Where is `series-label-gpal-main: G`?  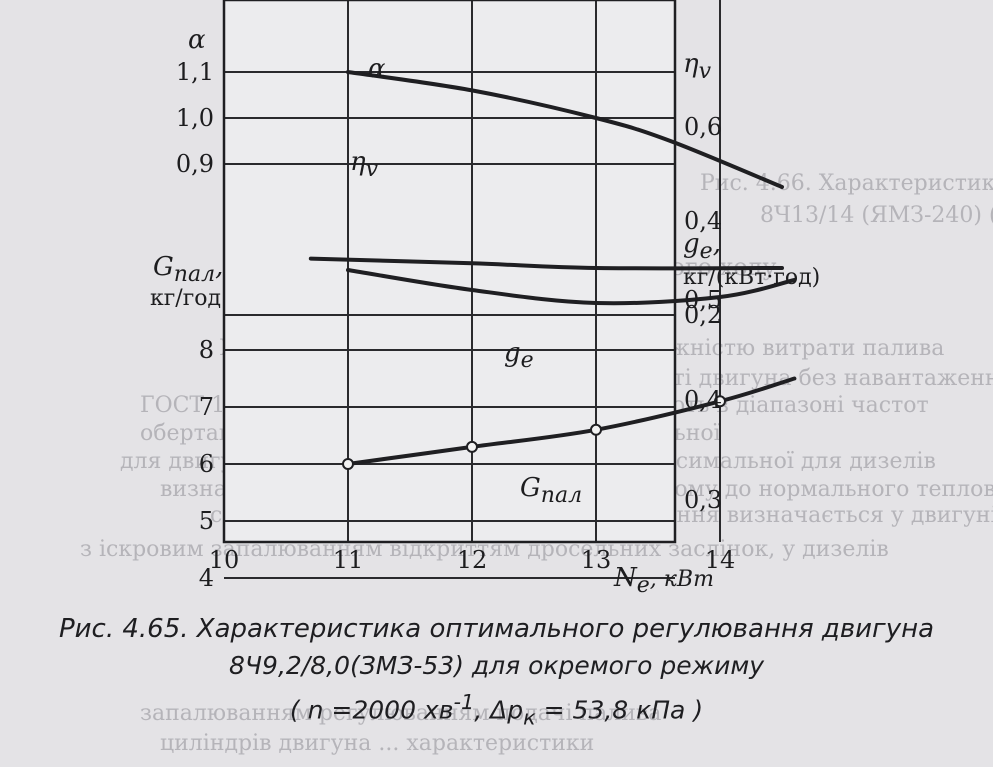
series-label-gpal-main: G is located at coordinates (530, 488).